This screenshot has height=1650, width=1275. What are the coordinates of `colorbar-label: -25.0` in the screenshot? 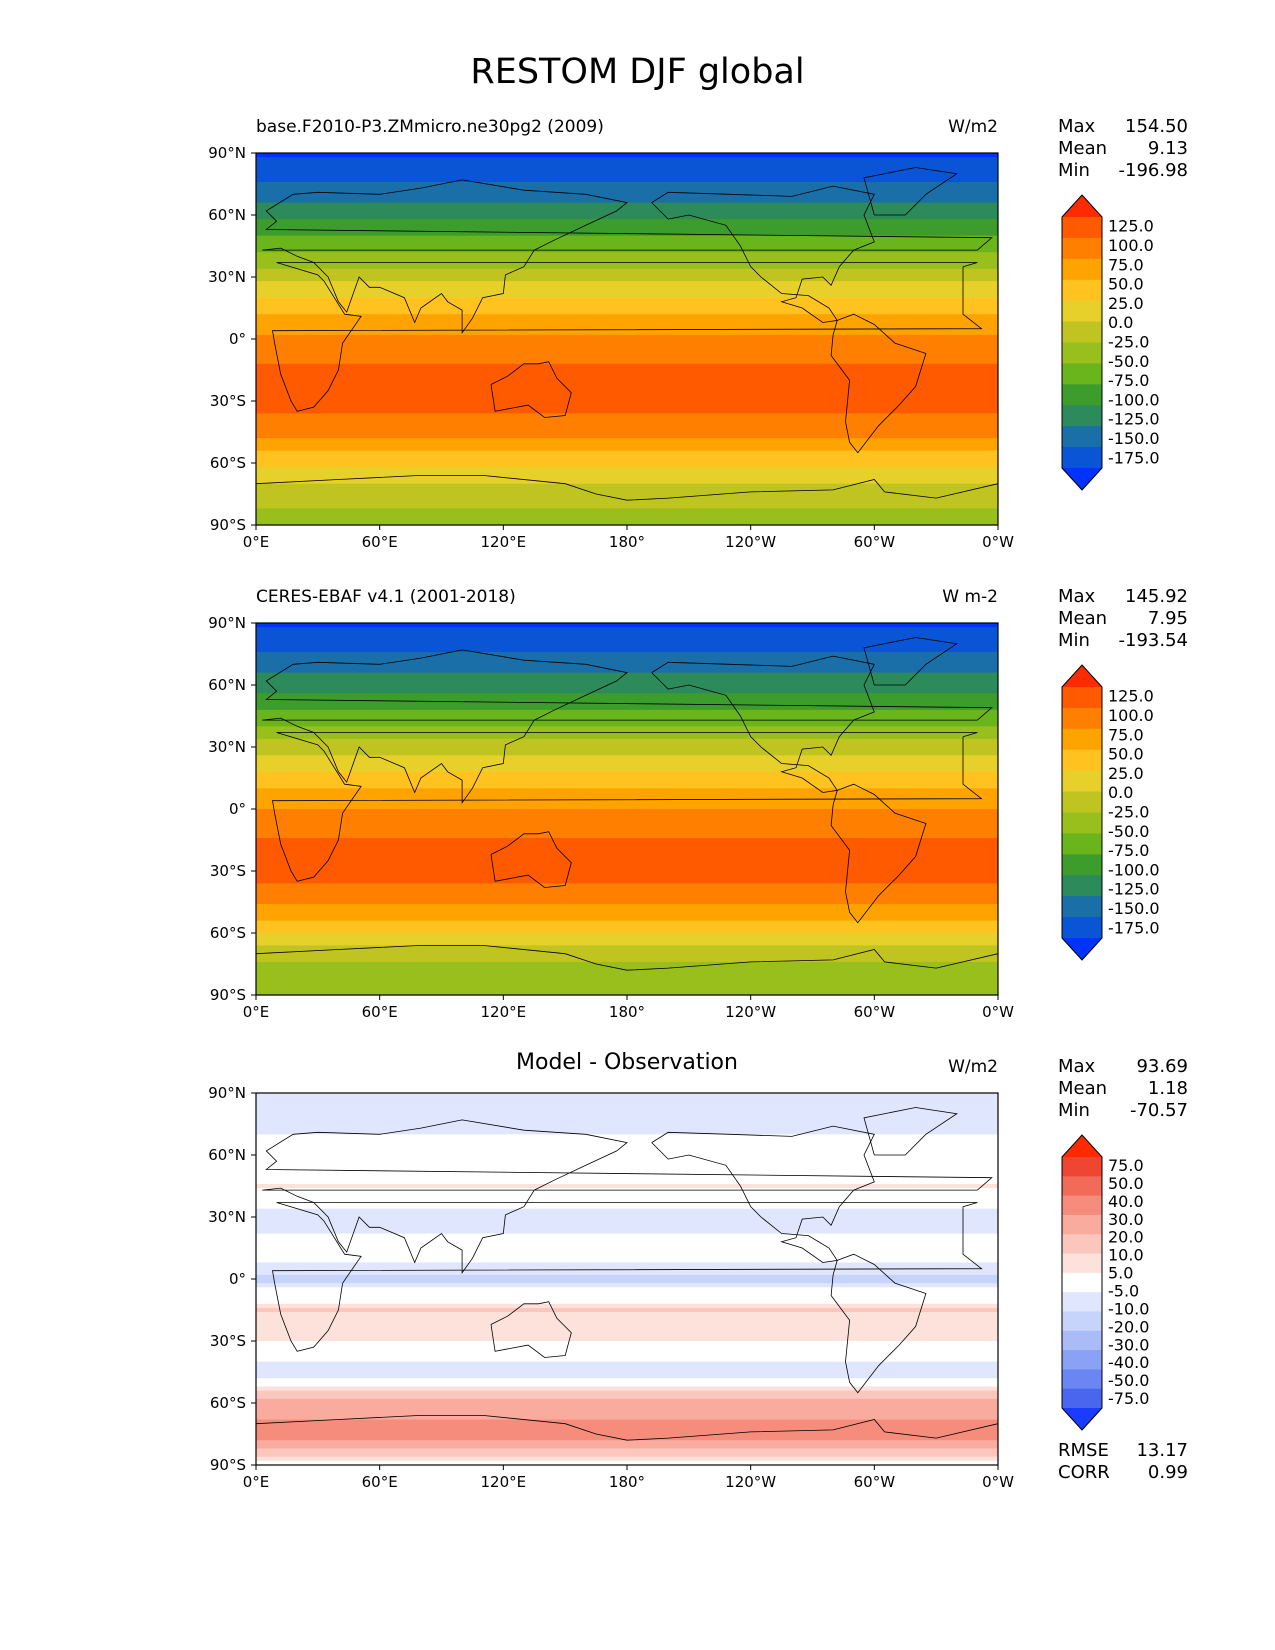 It's located at (1128, 342).